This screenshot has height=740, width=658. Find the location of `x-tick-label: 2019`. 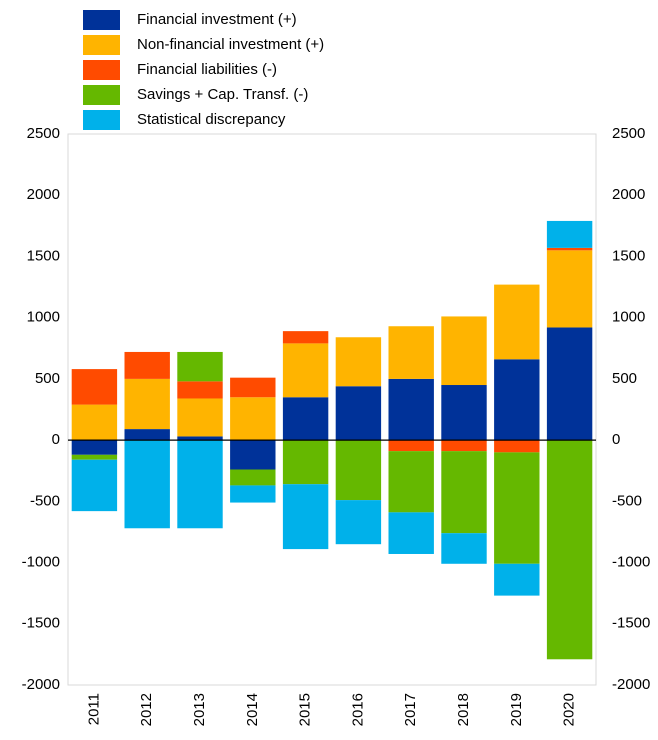

x-tick-label: 2019 is located at coordinates (516, 709).